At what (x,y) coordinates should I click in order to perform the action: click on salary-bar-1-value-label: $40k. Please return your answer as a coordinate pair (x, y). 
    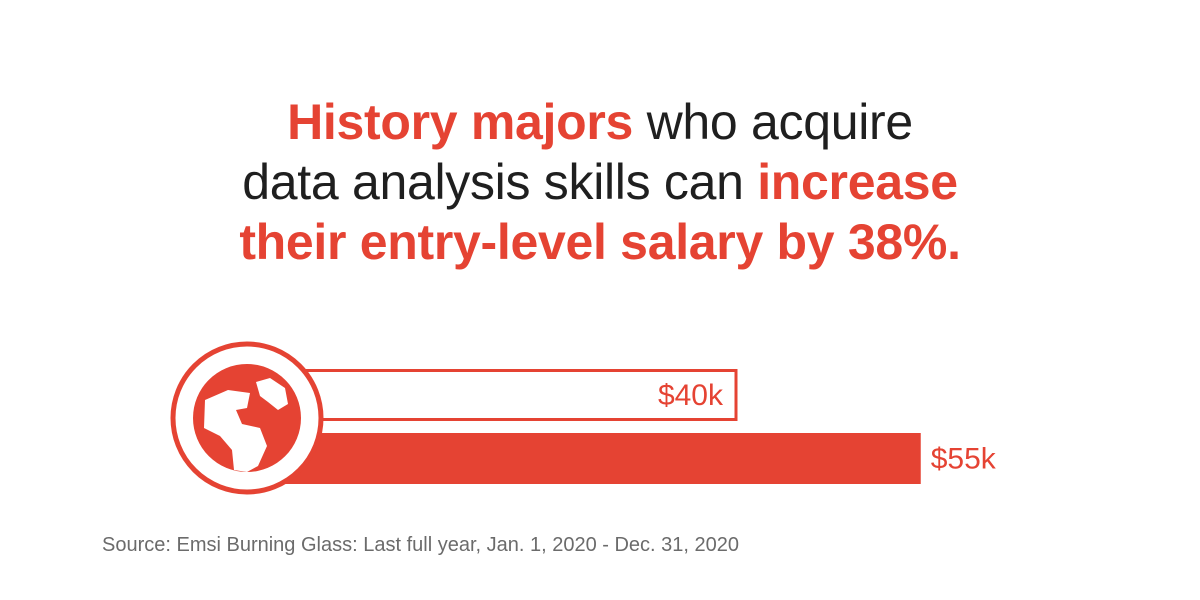
    Looking at the image, I should click on (691, 395).